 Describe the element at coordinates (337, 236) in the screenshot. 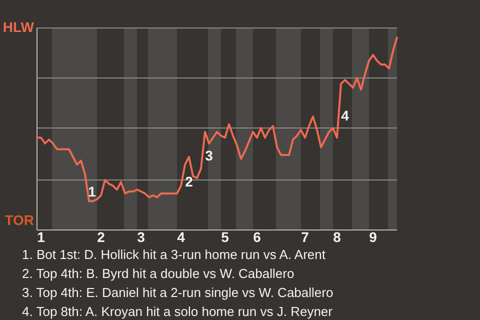

I see `x-tick-label: 8` at that location.